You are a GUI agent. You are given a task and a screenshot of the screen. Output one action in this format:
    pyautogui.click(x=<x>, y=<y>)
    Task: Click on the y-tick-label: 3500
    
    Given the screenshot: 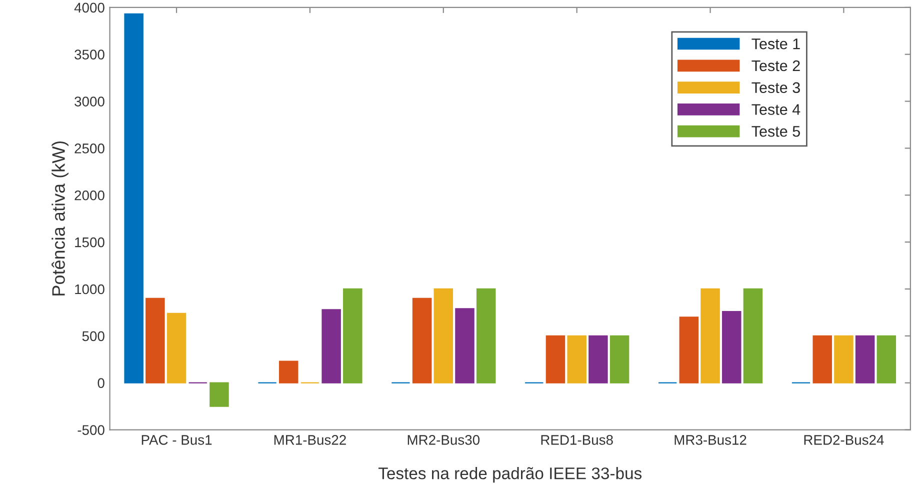 What is the action you would take?
    pyautogui.click(x=89, y=55)
    